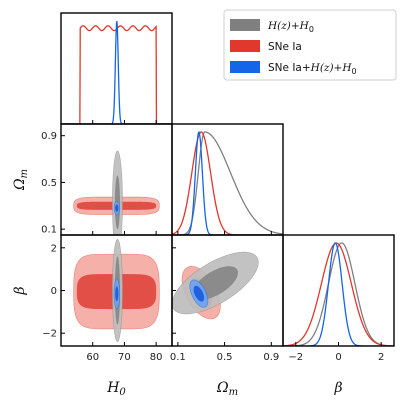  Describe the element at coordinates (24, 173) in the screenshot. I see `y-axis-label-1-subscript: m` at that location.